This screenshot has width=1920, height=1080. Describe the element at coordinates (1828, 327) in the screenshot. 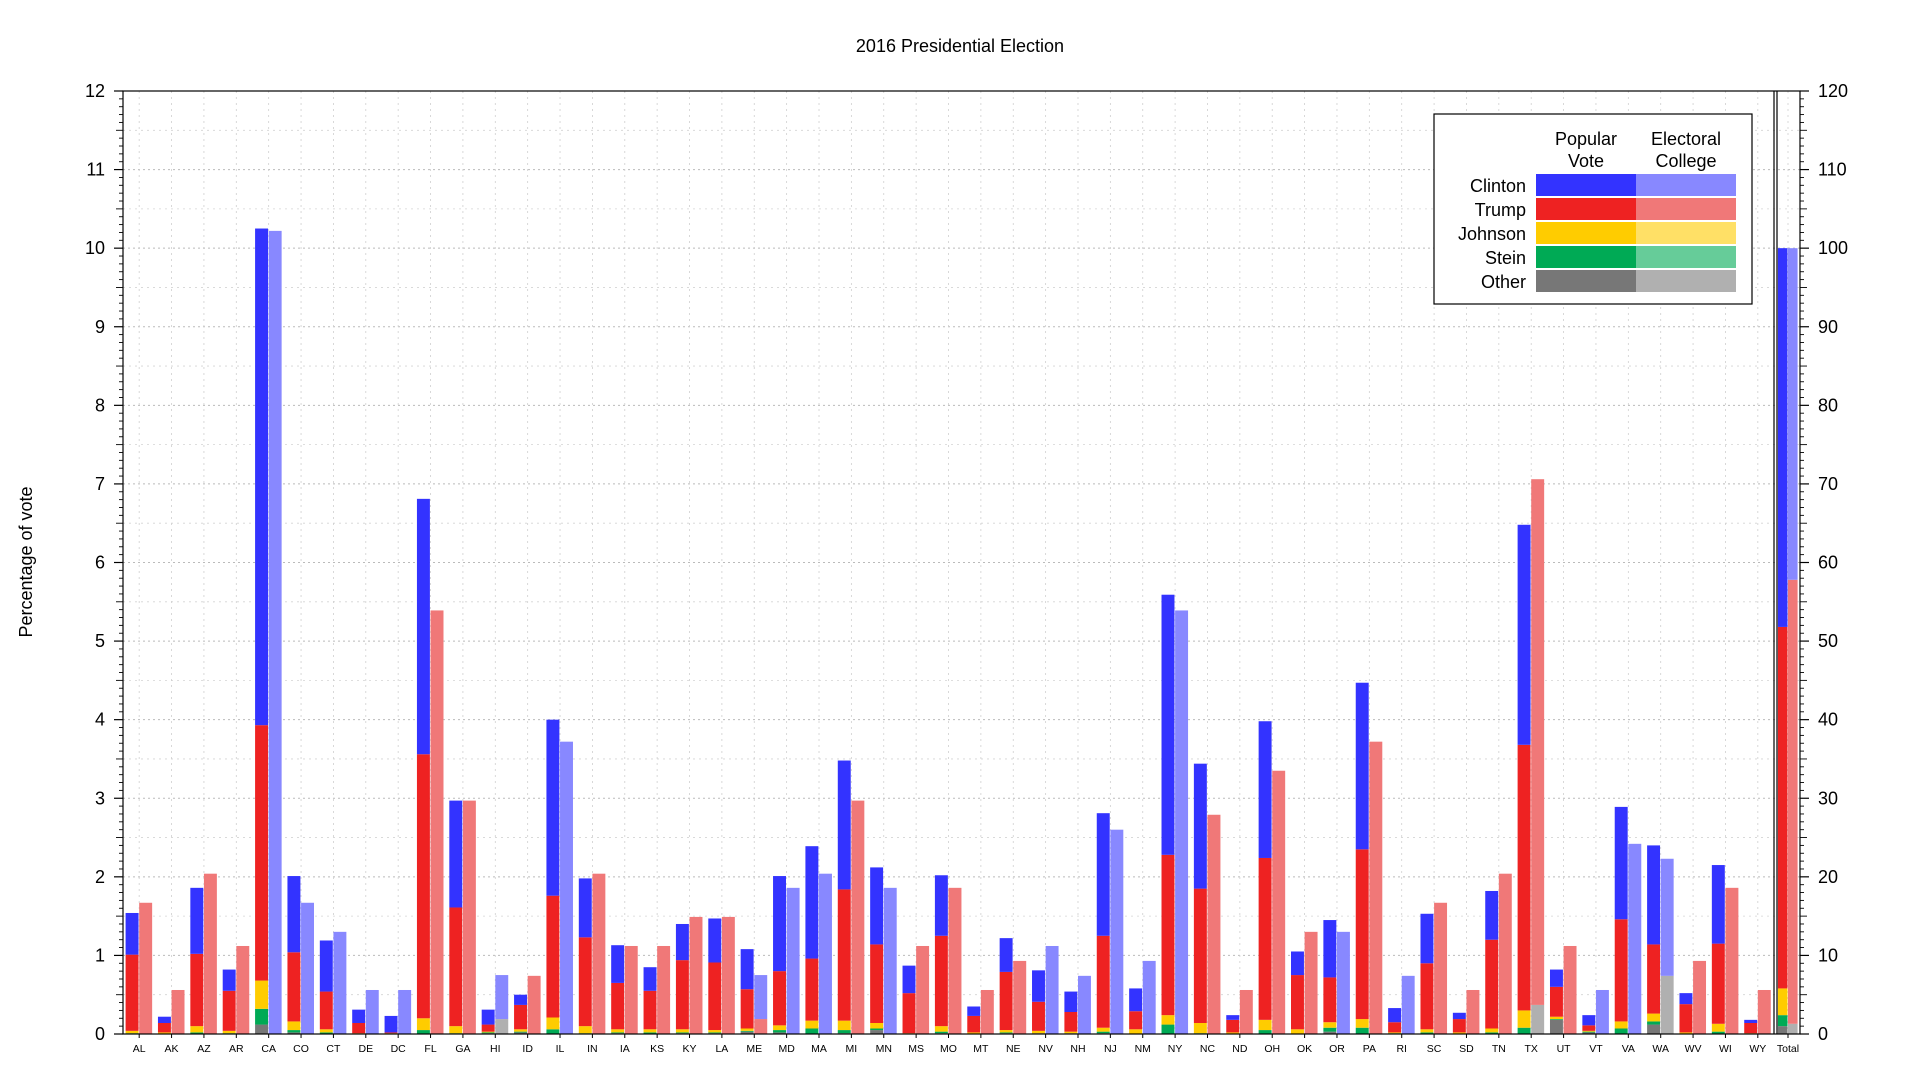

I see `y2-tick-label: 90` at that location.